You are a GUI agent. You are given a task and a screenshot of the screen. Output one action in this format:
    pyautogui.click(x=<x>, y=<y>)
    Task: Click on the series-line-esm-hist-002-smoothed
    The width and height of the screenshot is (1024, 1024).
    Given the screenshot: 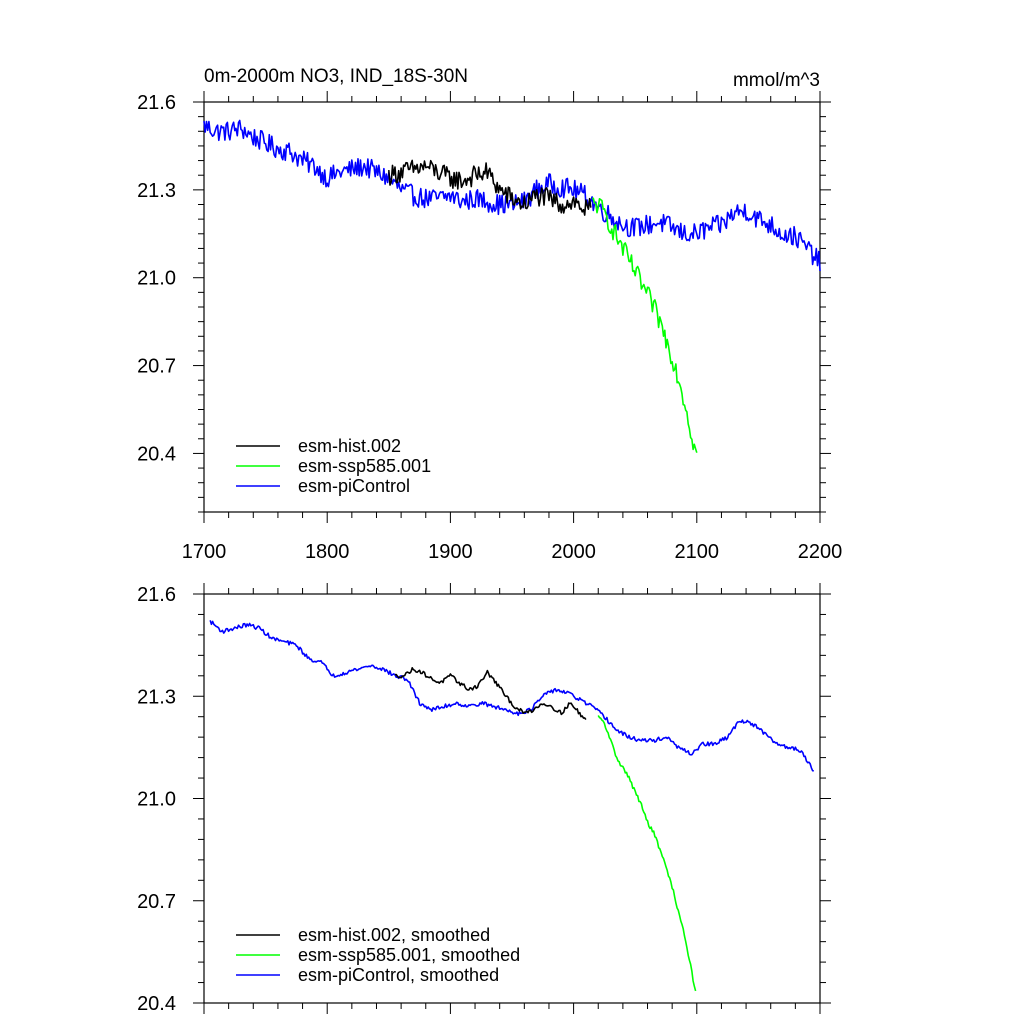 What is the action you would take?
    pyautogui.click(x=490, y=693)
    